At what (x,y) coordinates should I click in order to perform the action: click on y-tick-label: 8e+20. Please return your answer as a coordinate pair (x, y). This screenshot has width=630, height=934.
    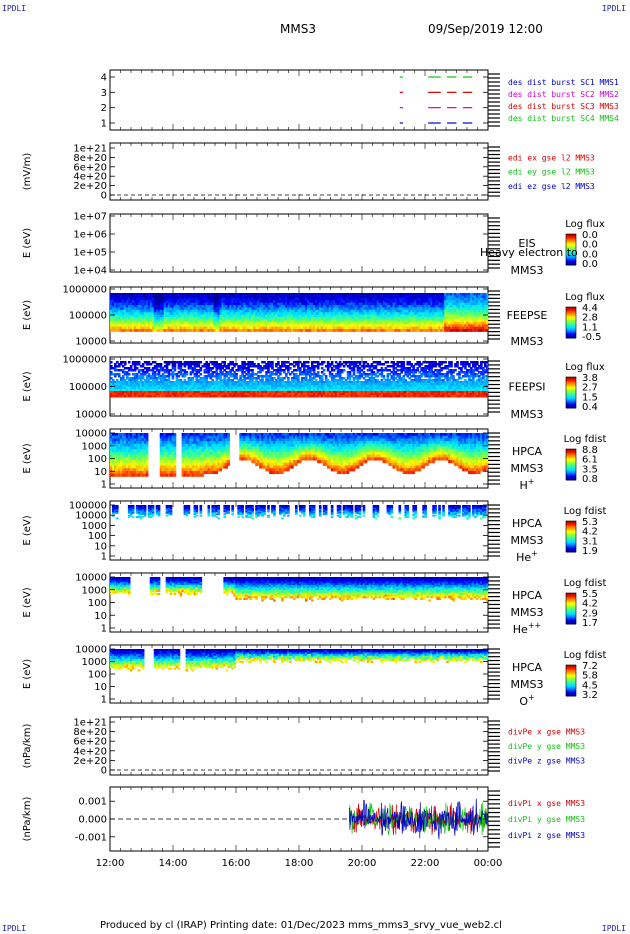
    Looking at the image, I should click on (90, 158).